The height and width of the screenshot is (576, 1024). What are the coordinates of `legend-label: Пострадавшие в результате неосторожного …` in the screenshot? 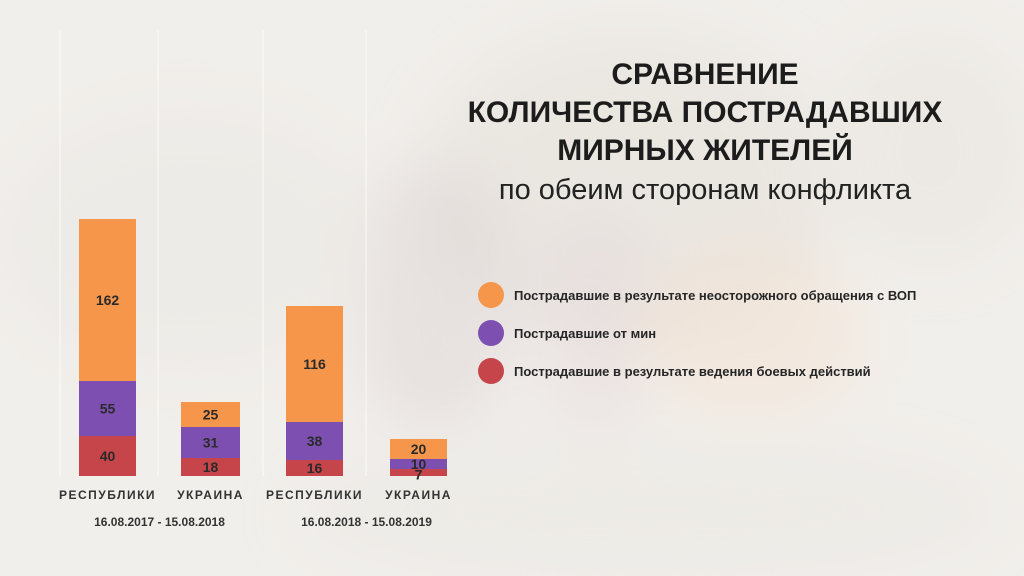 It's located at (715, 295).